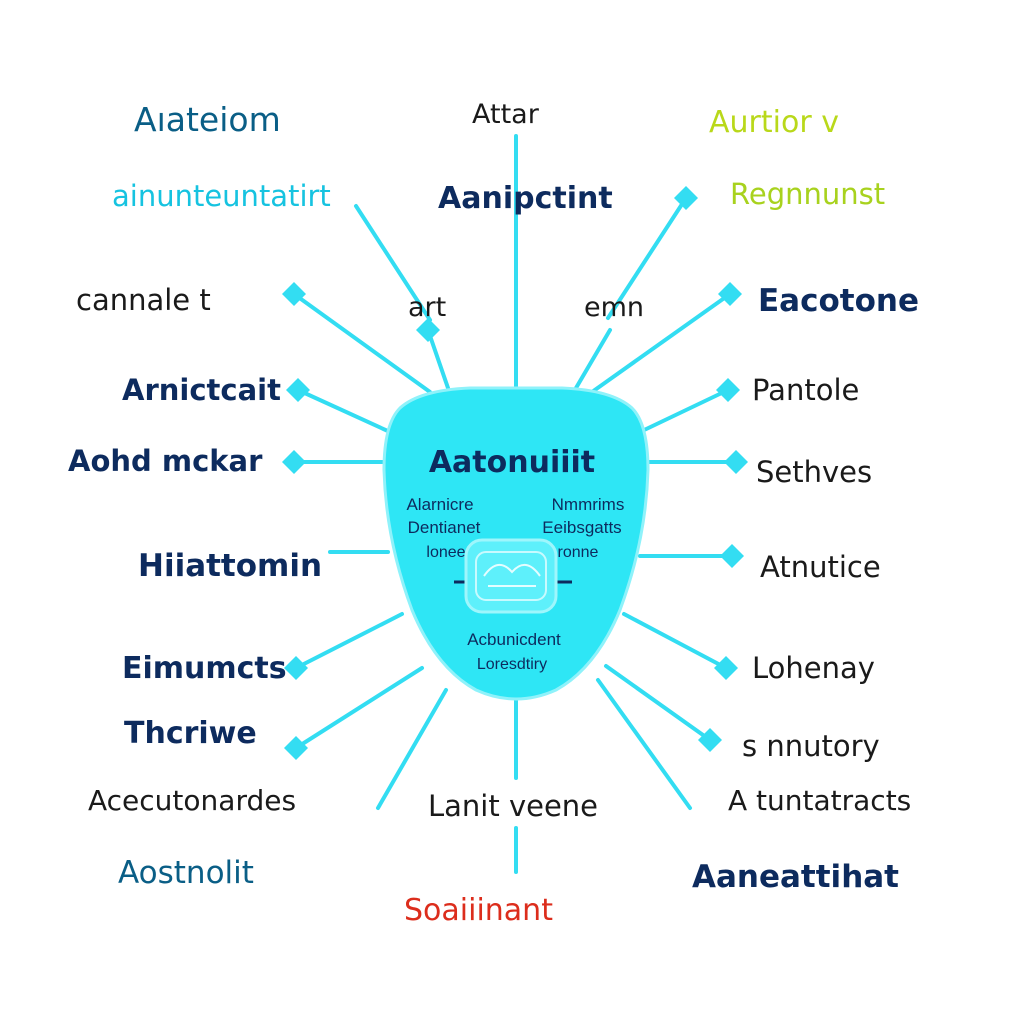 The height and width of the screenshot is (1024, 1024). What do you see at coordinates (362, 343) in the screenshot?
I see `connector-cannale` at bounding box center [362, 343].